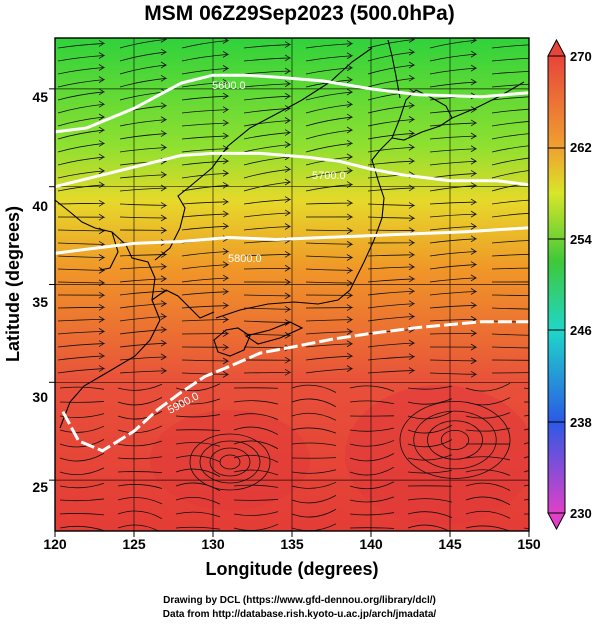  What do you see at coordinates (329, 176) in the screenshot?
I see `contour-label-5700: 5700.0` at bounding box center [329, 176].